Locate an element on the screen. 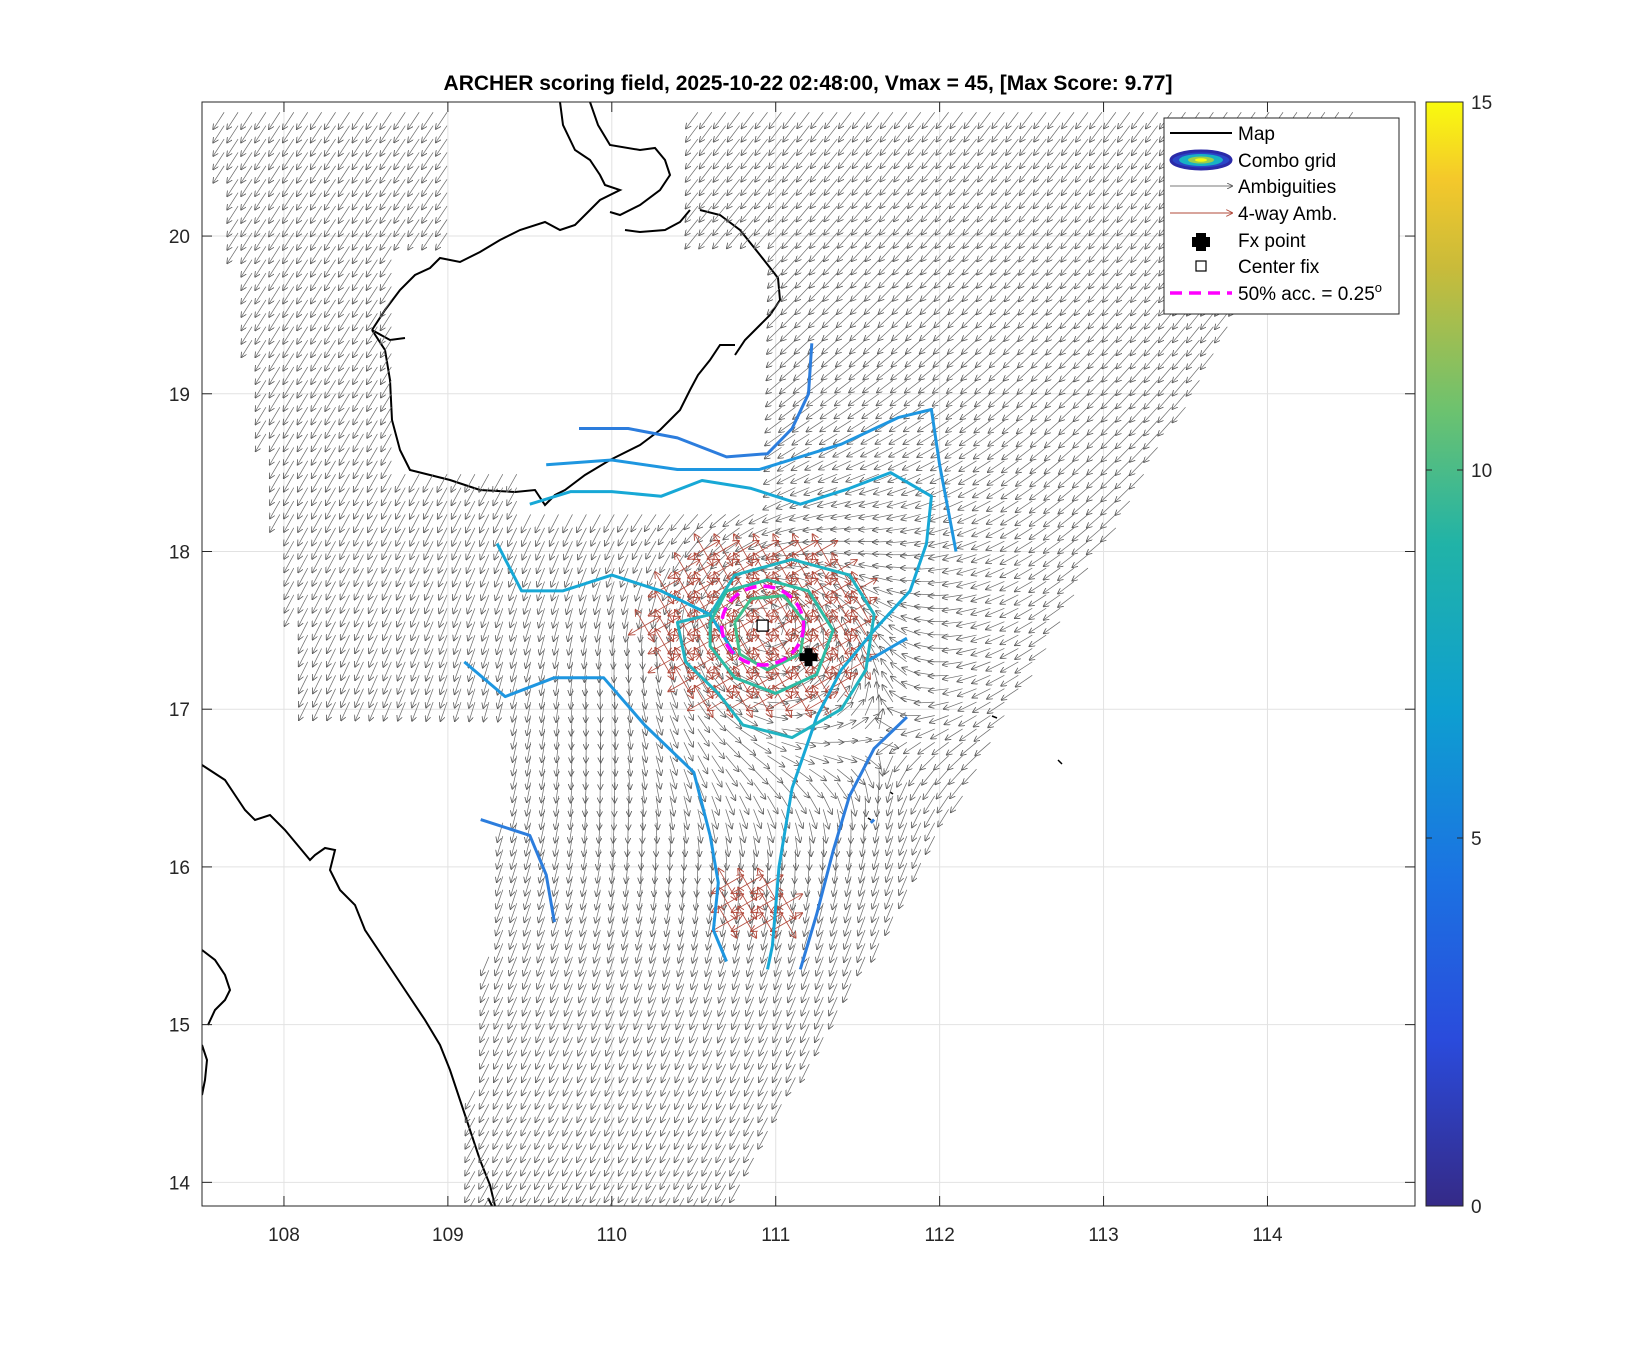 The height and width of the screenshot is (1350, 1646). y-tick-label: 20 is located at coordinates (179, 237).